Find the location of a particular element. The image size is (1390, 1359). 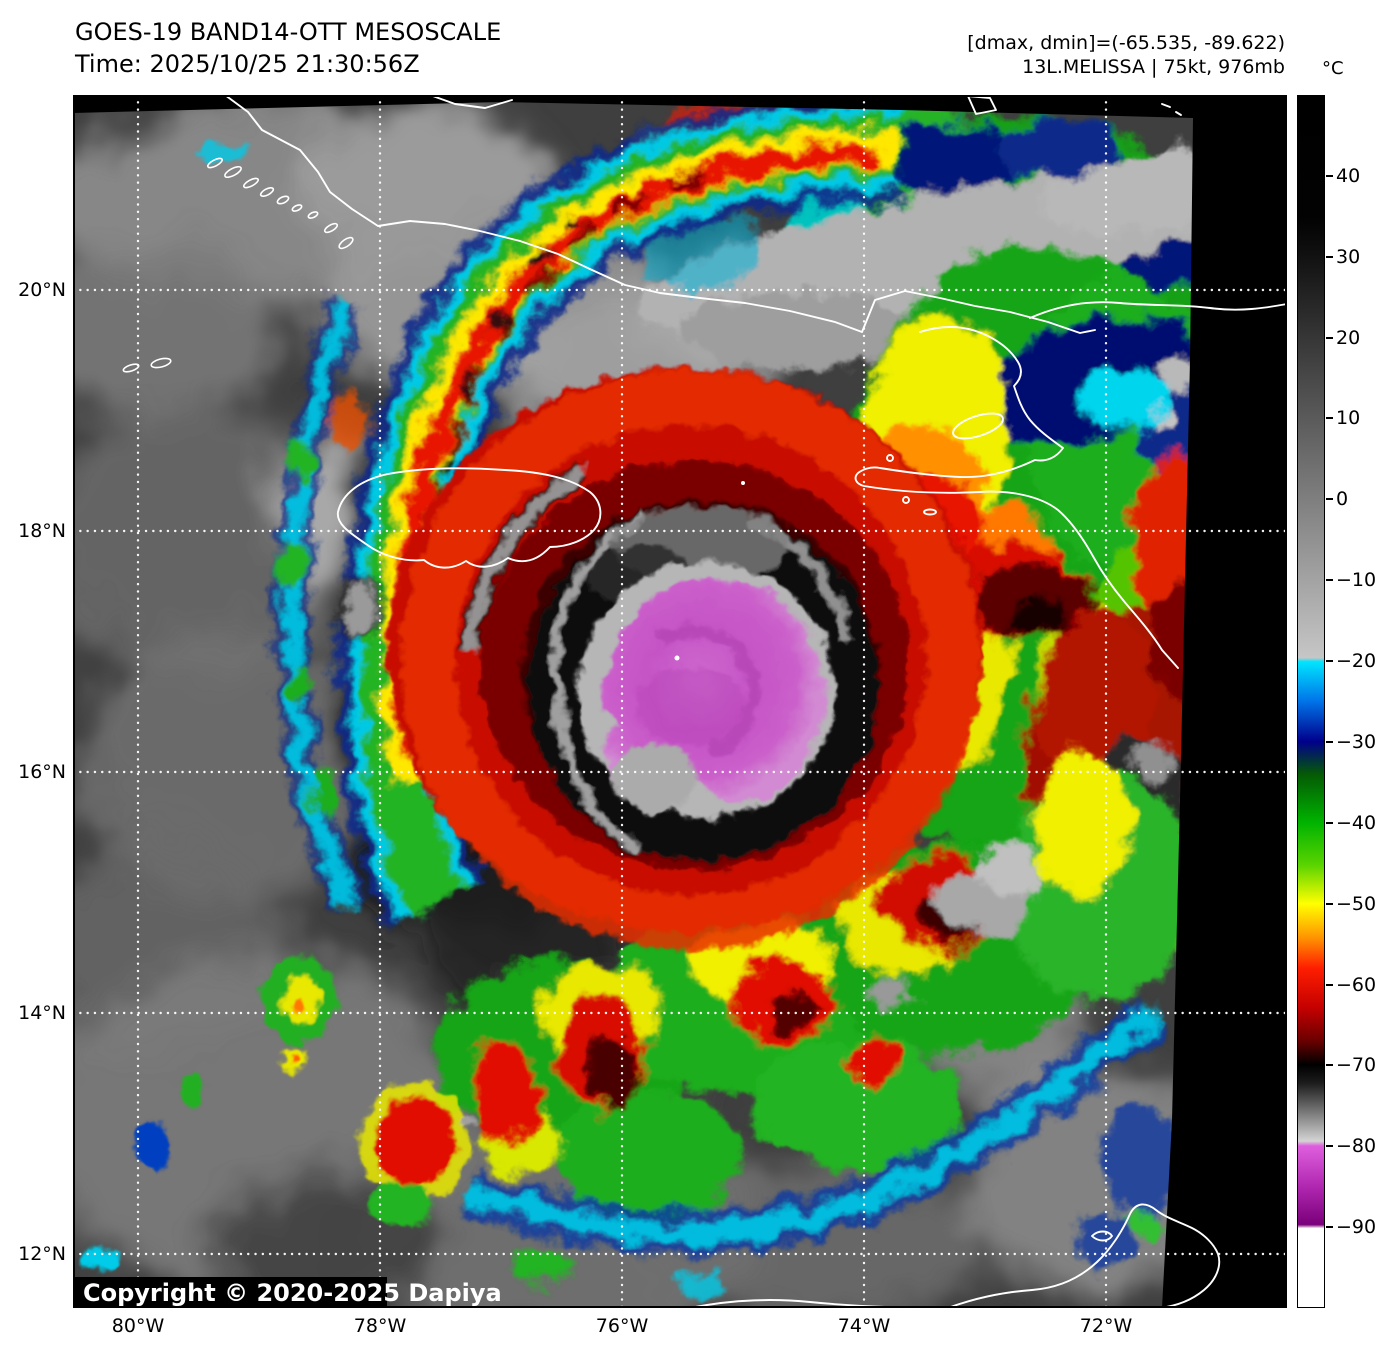

lat-label-18n: 18°N is located at coordinates (42, 531).